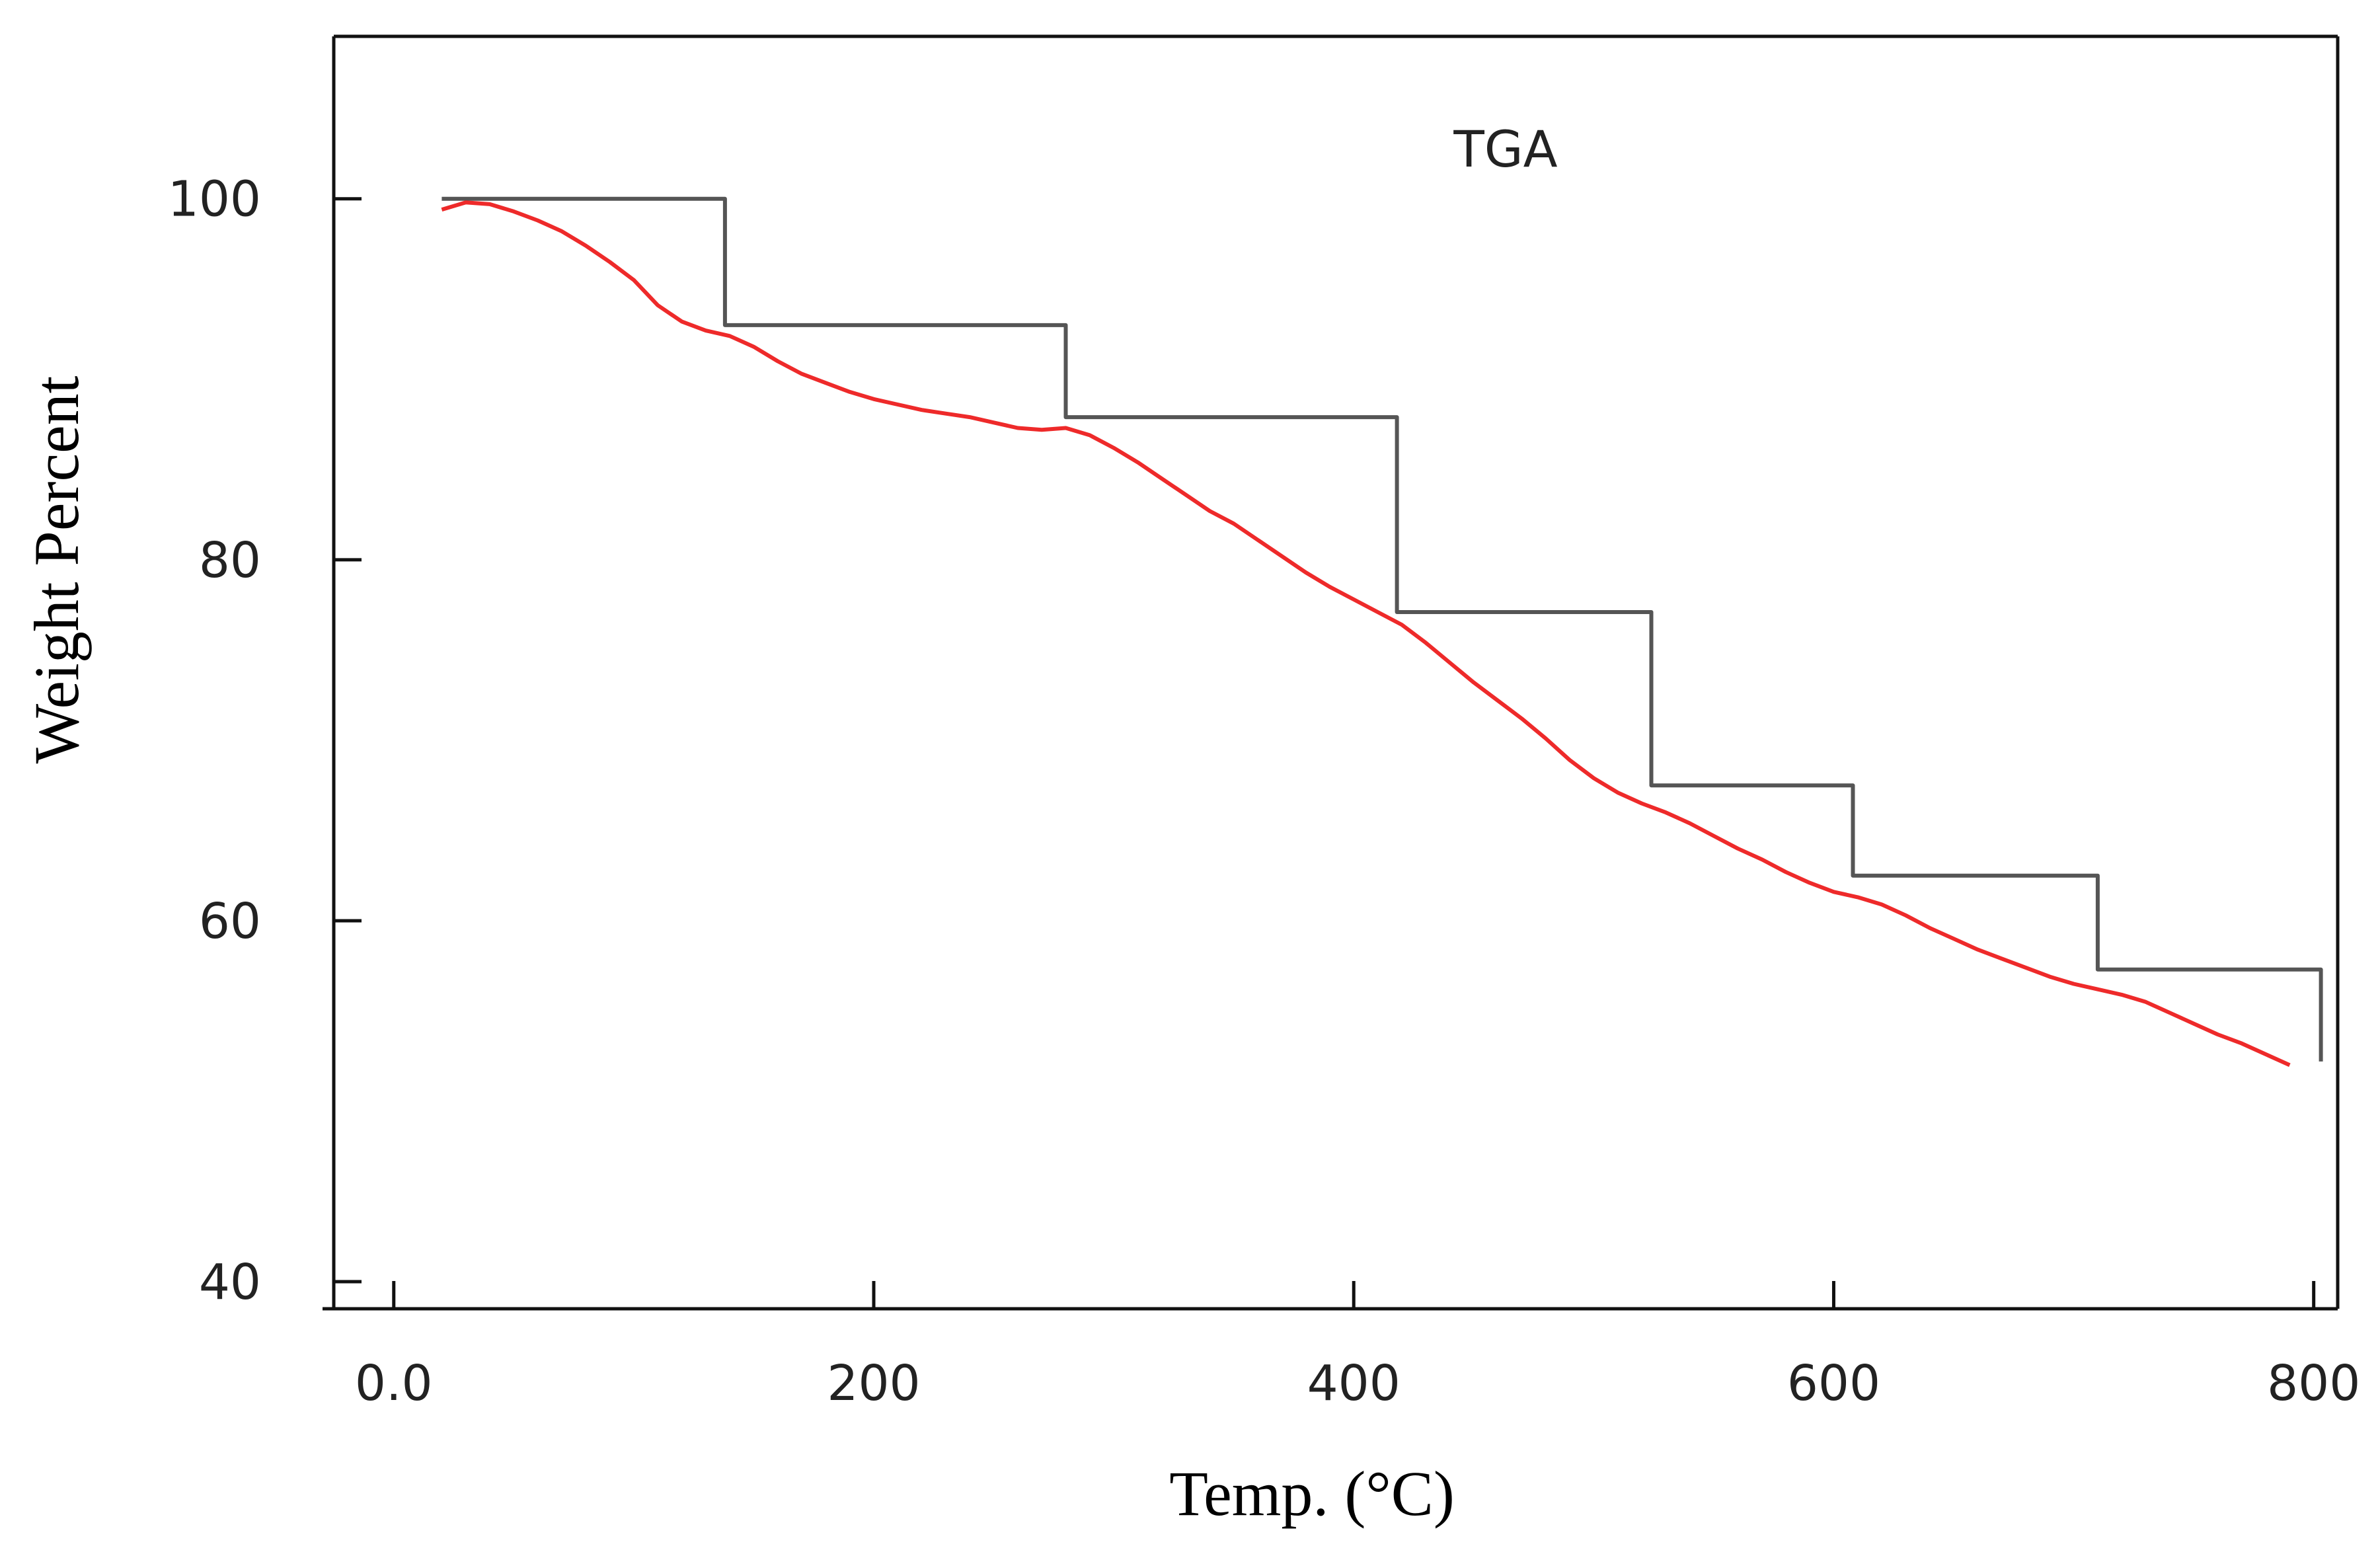 The width and height of the screenshot is (2380, 1552). What do you see at coordinates (230, 1282) in the screenshot?
I see `y-tick-label-0: 40` at bounding box center [230, 1282].